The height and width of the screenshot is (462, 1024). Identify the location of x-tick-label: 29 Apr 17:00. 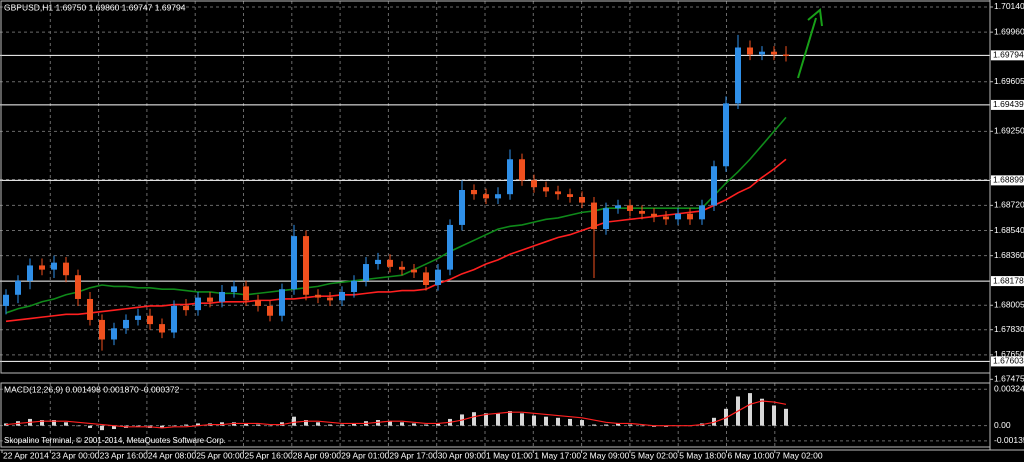
(413, 455).